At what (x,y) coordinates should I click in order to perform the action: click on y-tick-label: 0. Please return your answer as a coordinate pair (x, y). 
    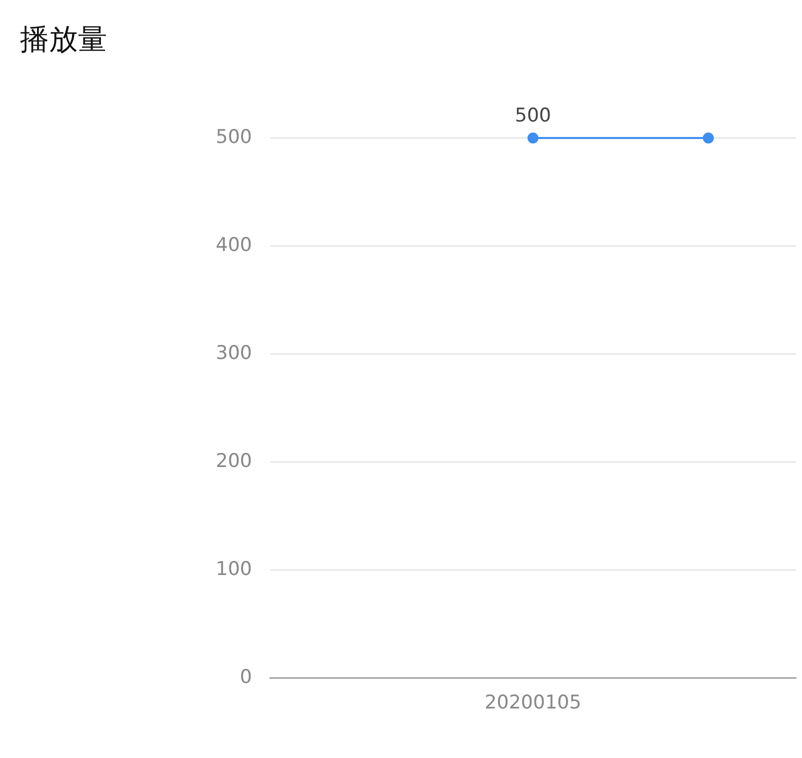
    Looking at the image, I should click on (246, 677).